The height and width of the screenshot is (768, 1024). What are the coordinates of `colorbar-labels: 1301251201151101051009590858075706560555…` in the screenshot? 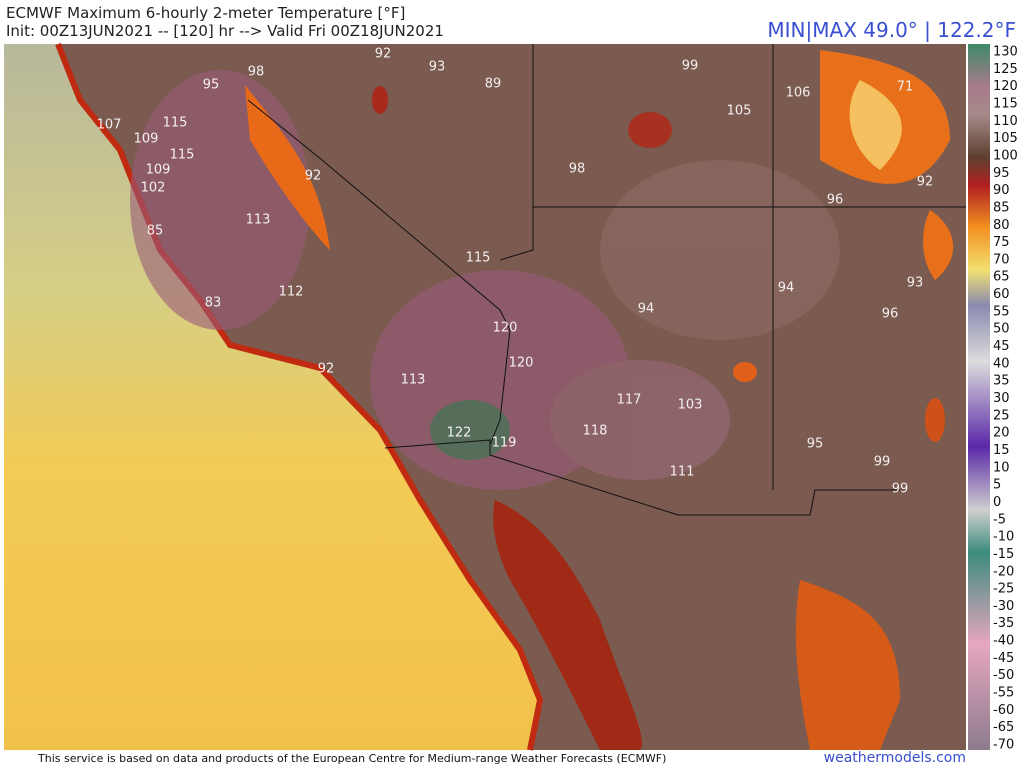 It's located at (1005, 399).